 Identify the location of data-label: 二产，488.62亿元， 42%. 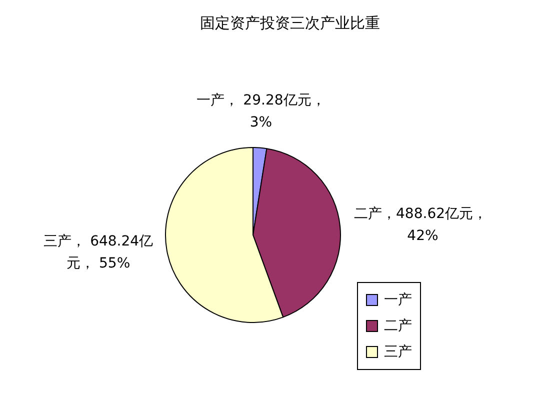
(423, 225).